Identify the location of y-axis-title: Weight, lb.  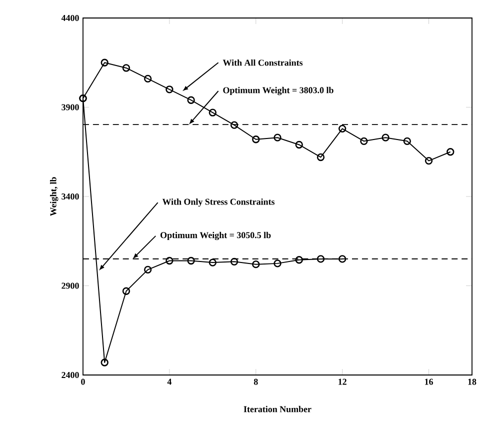
(54, 196).